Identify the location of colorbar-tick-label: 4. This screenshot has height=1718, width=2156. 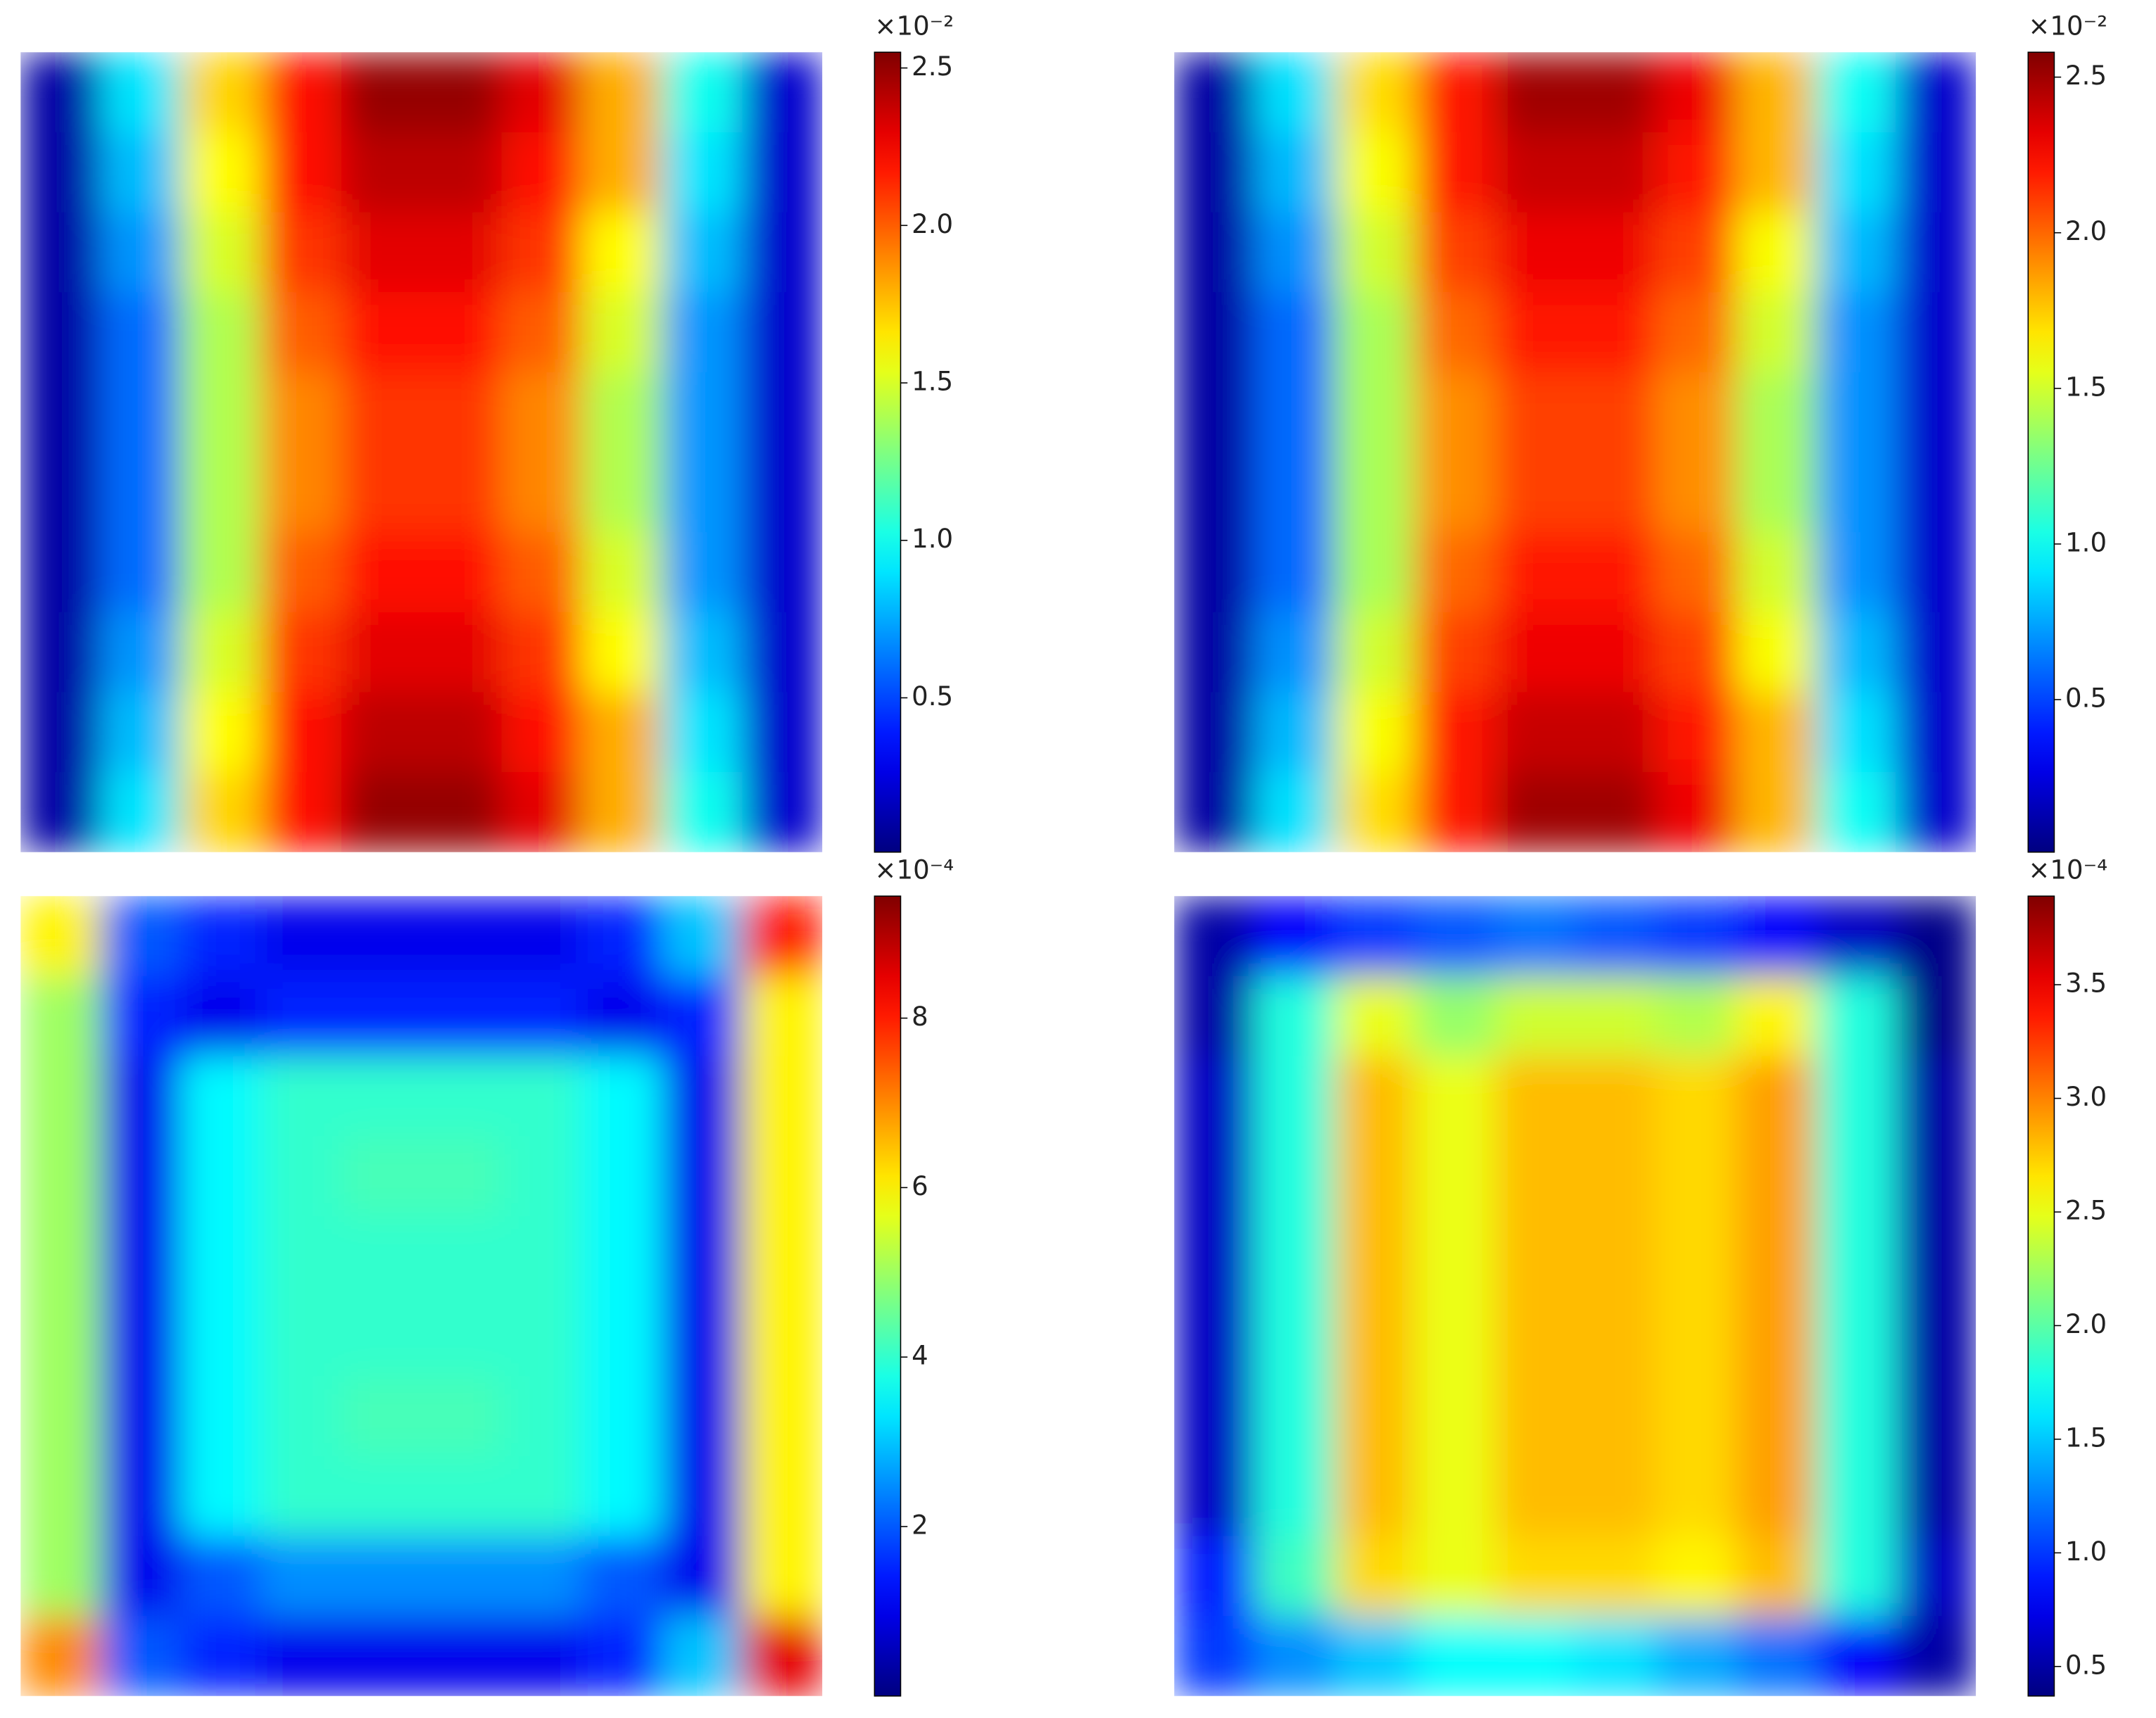
(920, 1356).